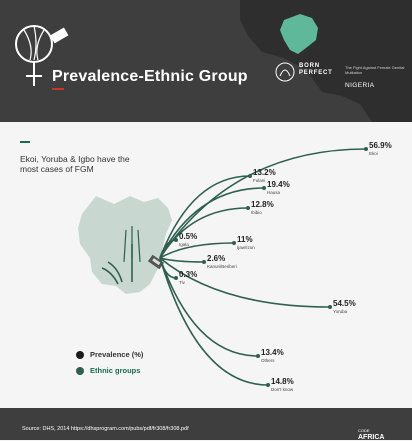 This screenshot has width=412, height=441. Describe the element at coordinates (80, 355) in the screenshot. I see `legend-prevalence-dot` at that location.